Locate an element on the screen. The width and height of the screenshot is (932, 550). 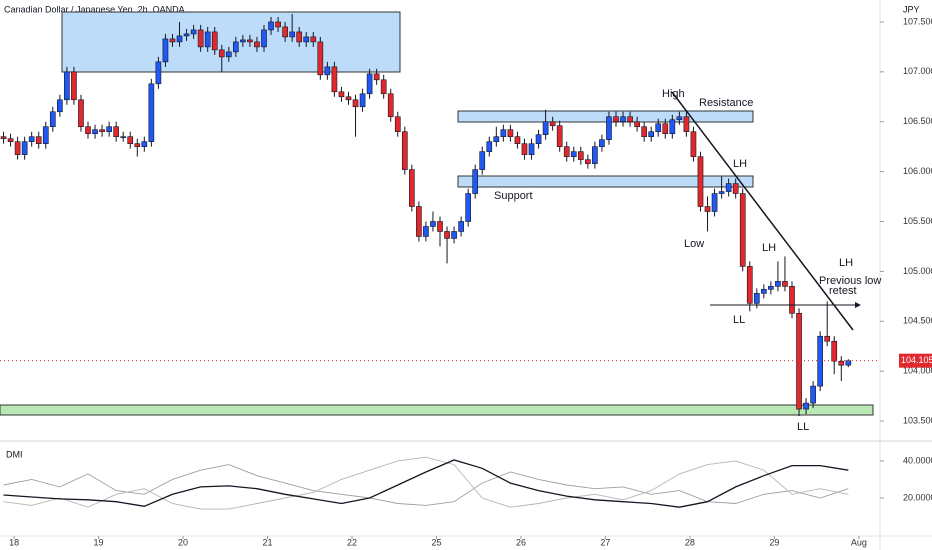
x-tick-label: 21 is located at coordinates (268, 542).